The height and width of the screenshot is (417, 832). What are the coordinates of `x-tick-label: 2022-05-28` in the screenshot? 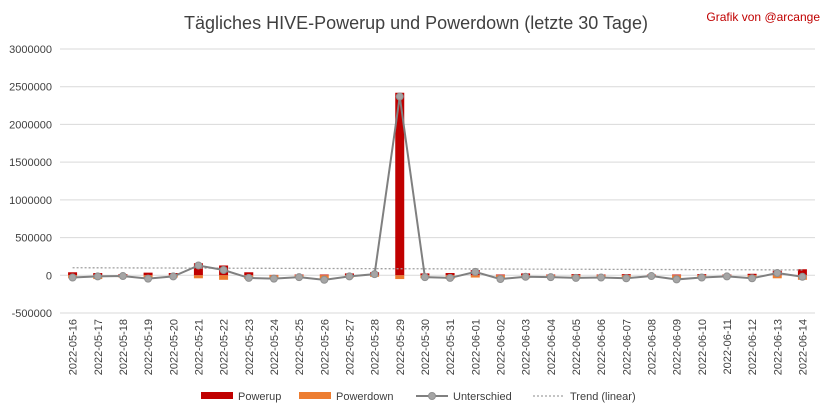 It's located at (376, 347).